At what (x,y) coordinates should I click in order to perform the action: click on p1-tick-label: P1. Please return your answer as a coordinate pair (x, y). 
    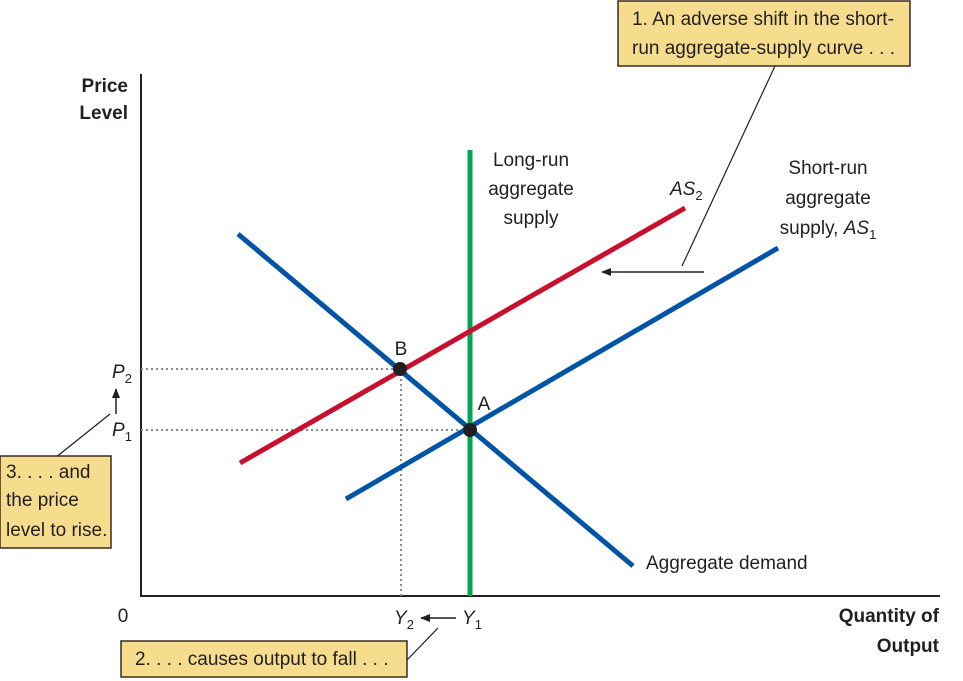
    Looking at the image, I should click on (122, 432).